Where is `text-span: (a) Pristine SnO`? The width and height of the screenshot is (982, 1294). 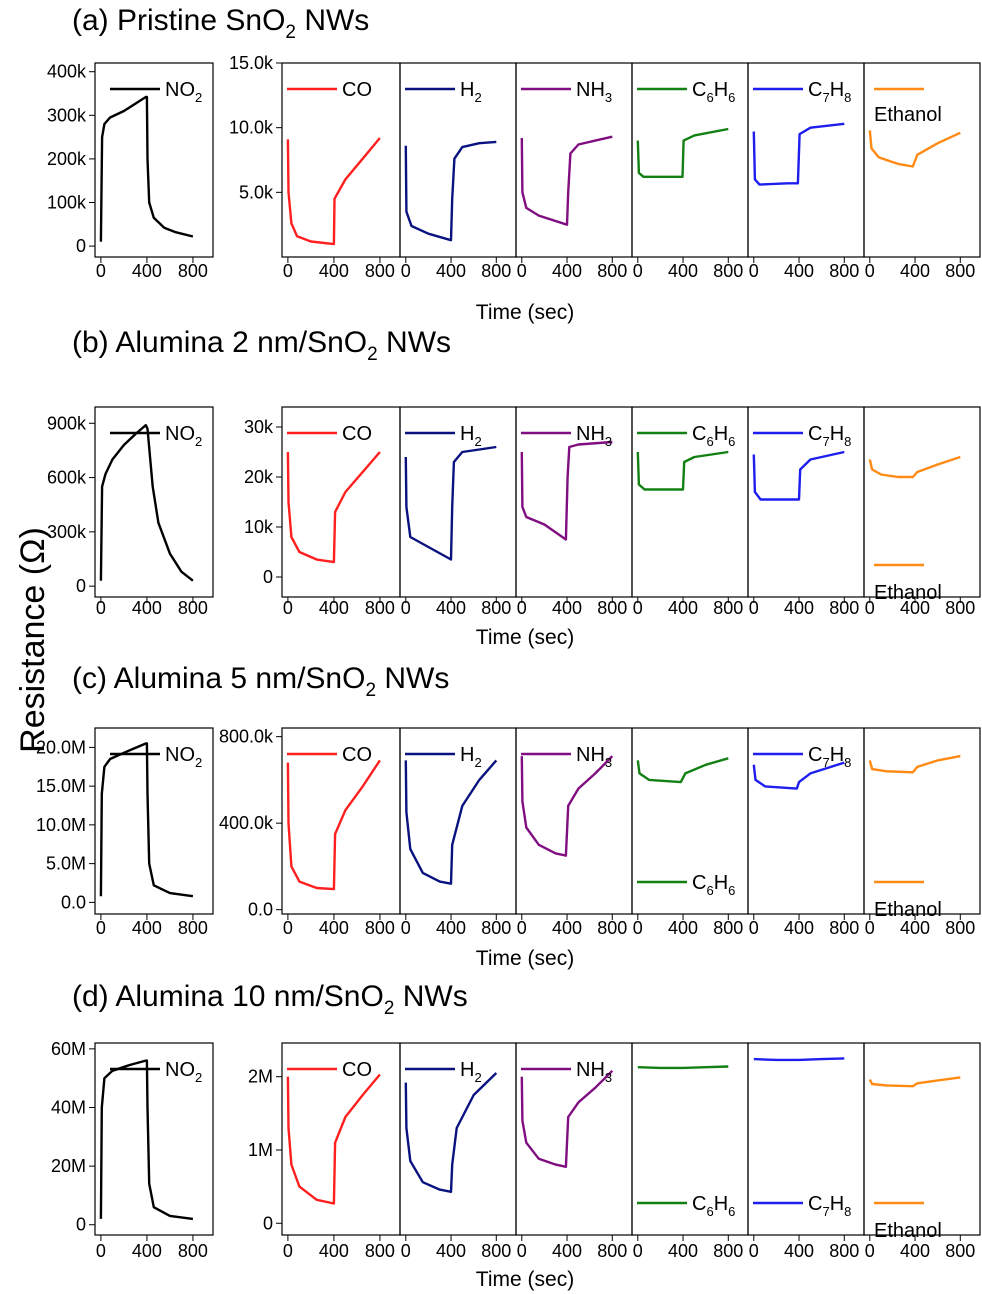
text-span: (a) Pristine SnO is located at coordinates (178, 20).